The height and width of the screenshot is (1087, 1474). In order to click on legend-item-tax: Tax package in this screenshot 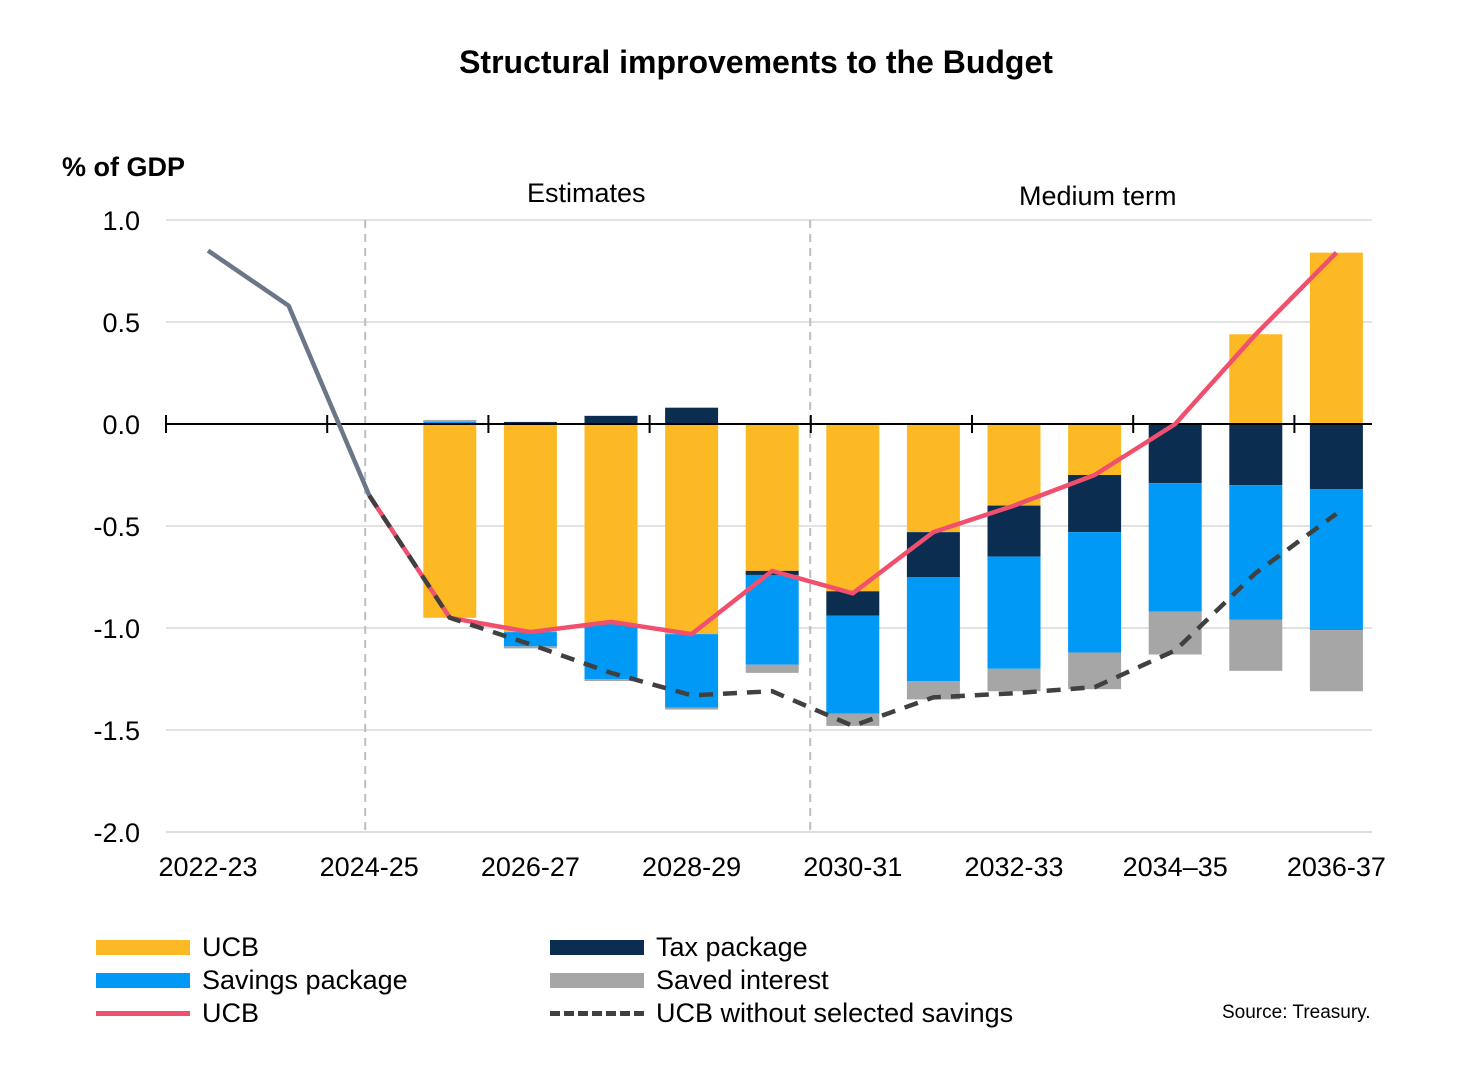, I will do `click(679, 947)`.